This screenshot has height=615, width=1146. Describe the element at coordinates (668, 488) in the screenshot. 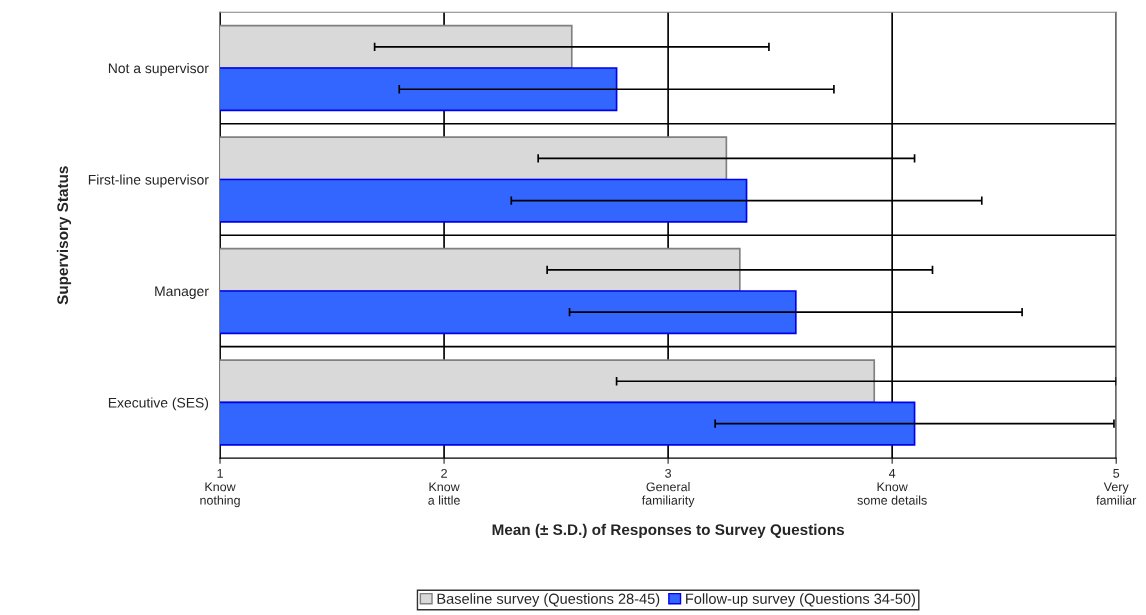

I see `x-tick-label: 3 General familiarity` at that location.